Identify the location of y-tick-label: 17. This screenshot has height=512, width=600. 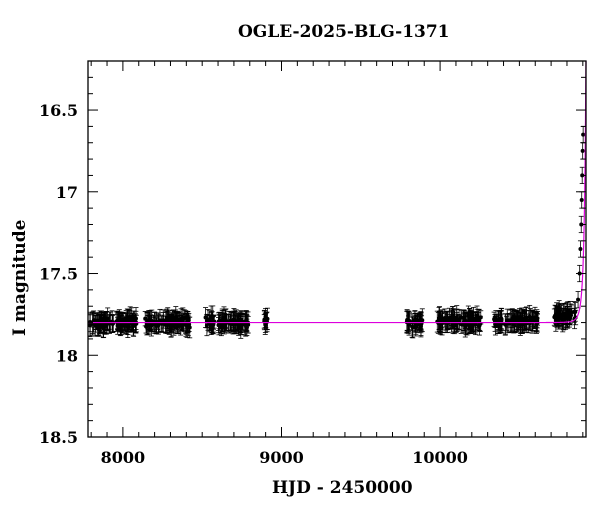
(67, 192).